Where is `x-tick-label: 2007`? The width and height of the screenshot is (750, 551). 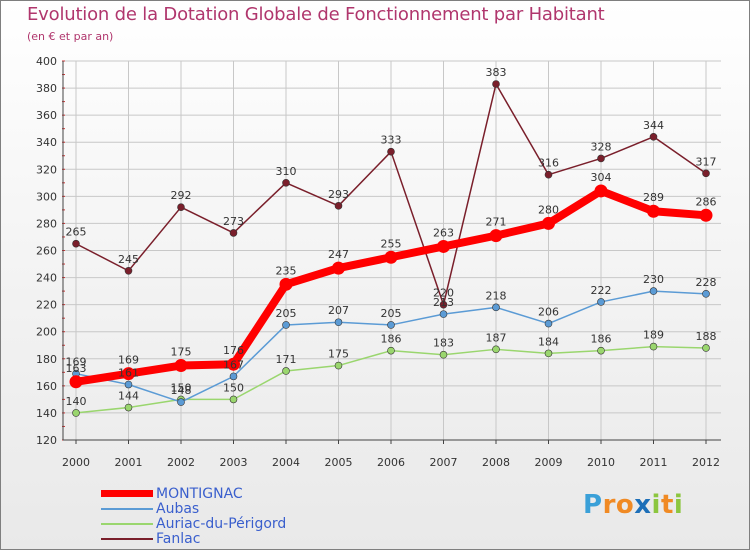 x-tick-label: 2007 is located at coordinates (444, 462).